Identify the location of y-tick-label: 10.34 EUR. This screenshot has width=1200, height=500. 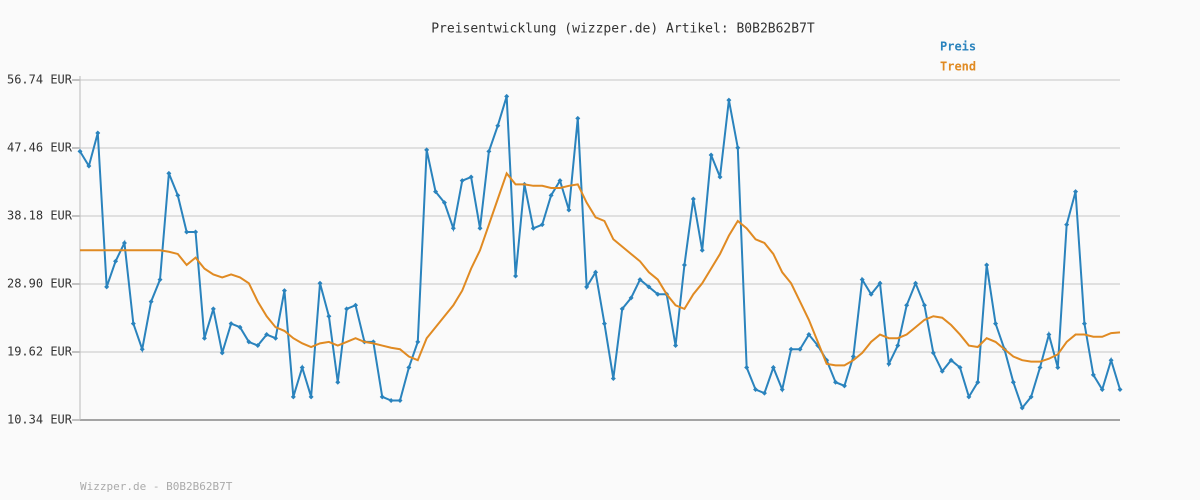
(40, 420).